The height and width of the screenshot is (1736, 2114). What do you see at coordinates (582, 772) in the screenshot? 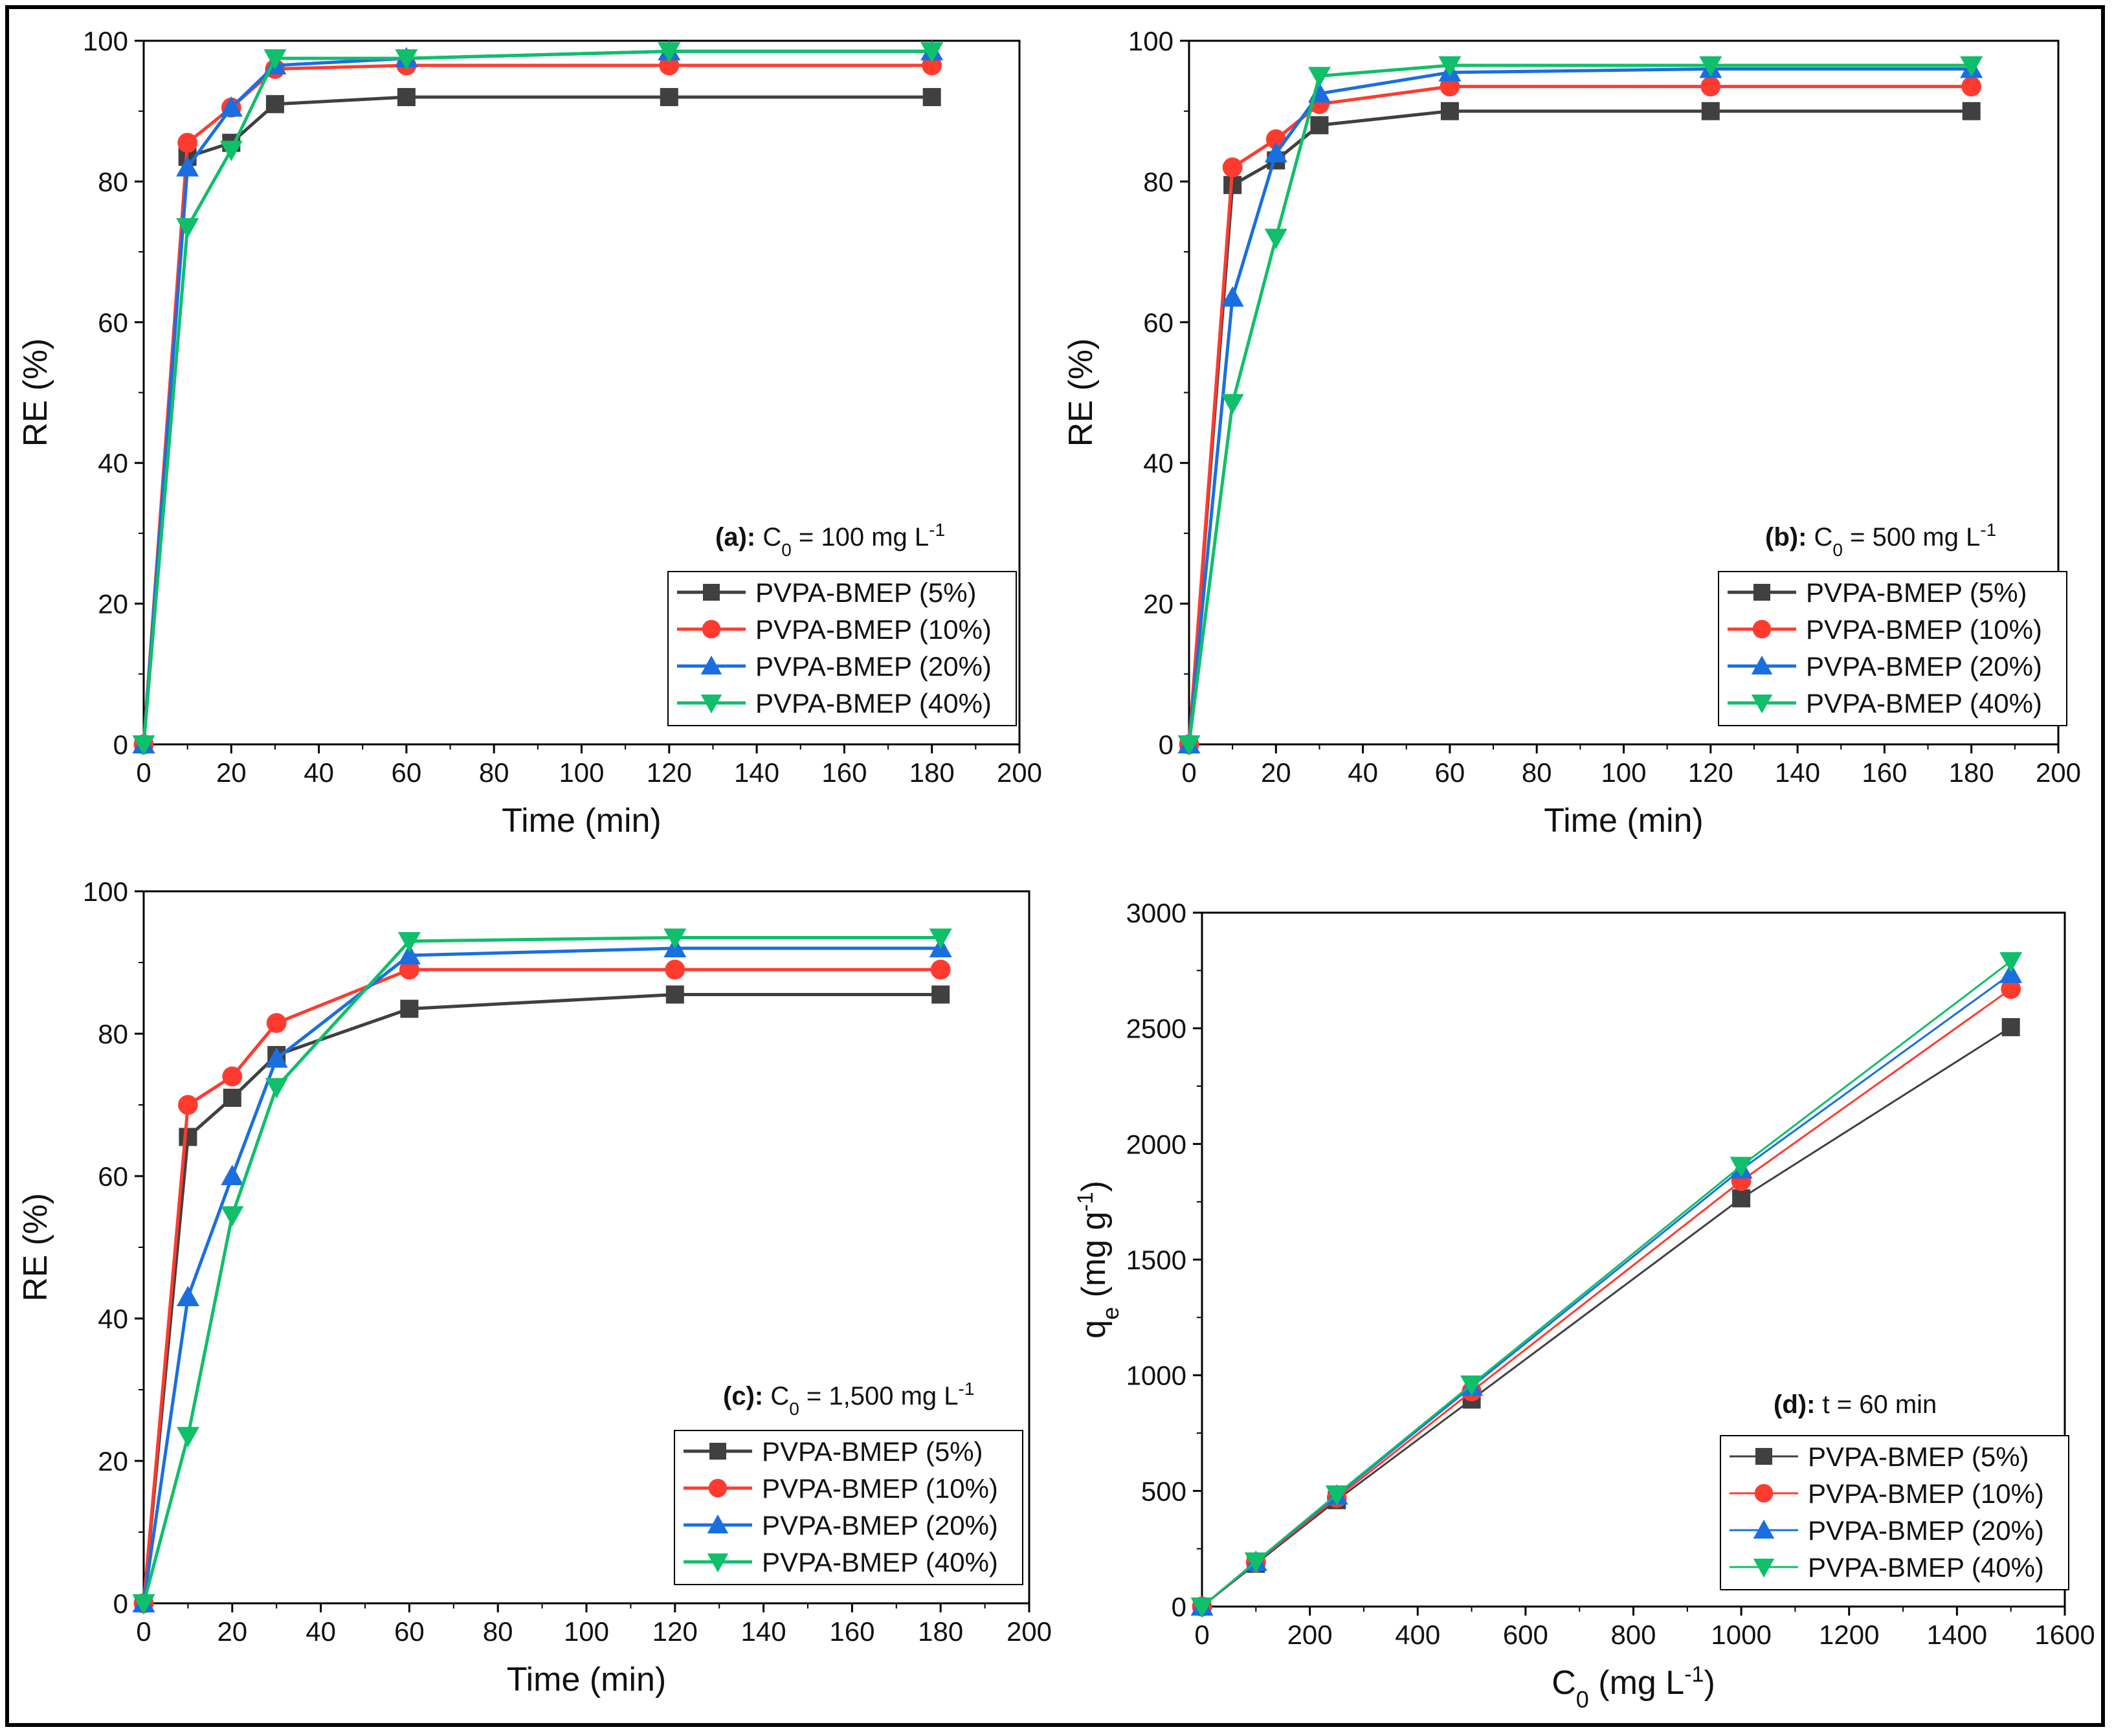
I see `x-tick-label: 100` at bounding box center [582, 772].